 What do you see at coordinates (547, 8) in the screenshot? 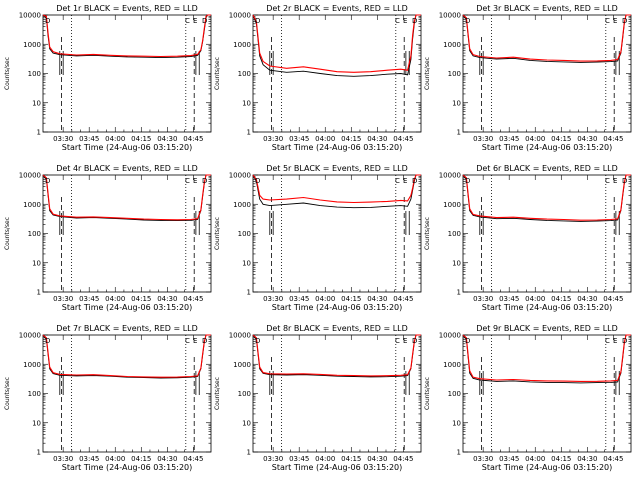
I see `plot-title: Det 3r BLACK = Events, RED = LLD` at bounding box center [547, 8].